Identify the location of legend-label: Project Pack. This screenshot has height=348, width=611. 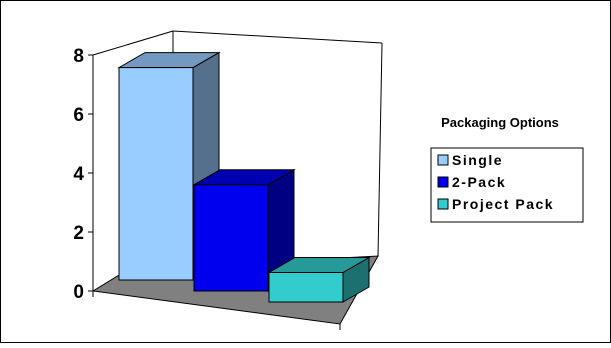
(503, 204).